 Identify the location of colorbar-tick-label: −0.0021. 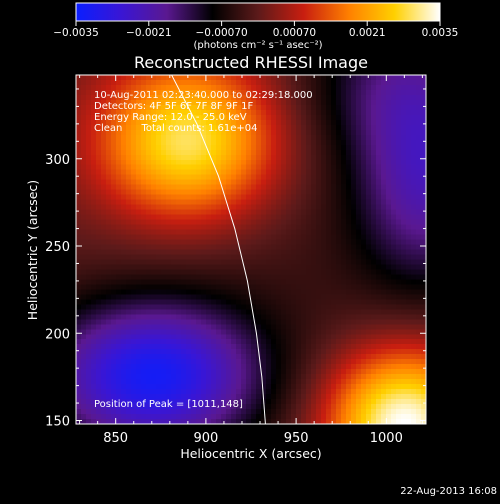
(149, 33).